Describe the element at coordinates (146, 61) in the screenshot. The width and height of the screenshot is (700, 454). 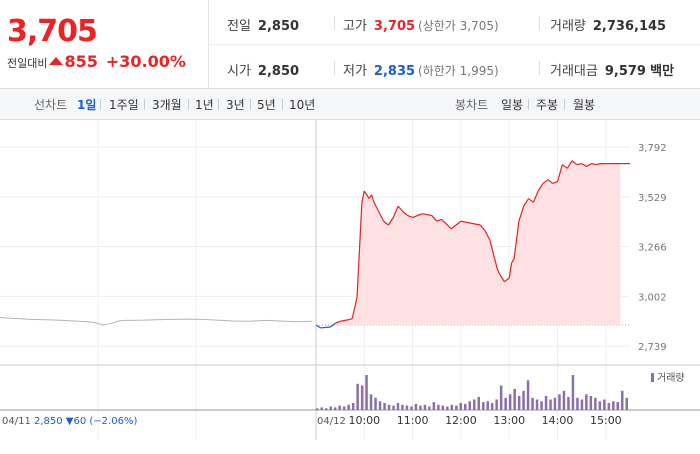
I see `change-percent: +30.00%` at that location.